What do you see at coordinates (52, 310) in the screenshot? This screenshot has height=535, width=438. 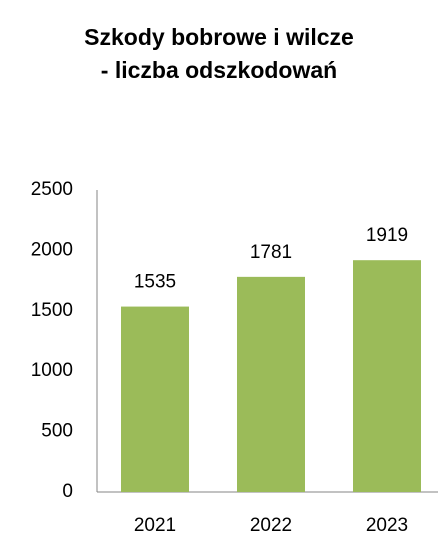 I see `y-tick-label: 1500` at bounding box center [52, 310].